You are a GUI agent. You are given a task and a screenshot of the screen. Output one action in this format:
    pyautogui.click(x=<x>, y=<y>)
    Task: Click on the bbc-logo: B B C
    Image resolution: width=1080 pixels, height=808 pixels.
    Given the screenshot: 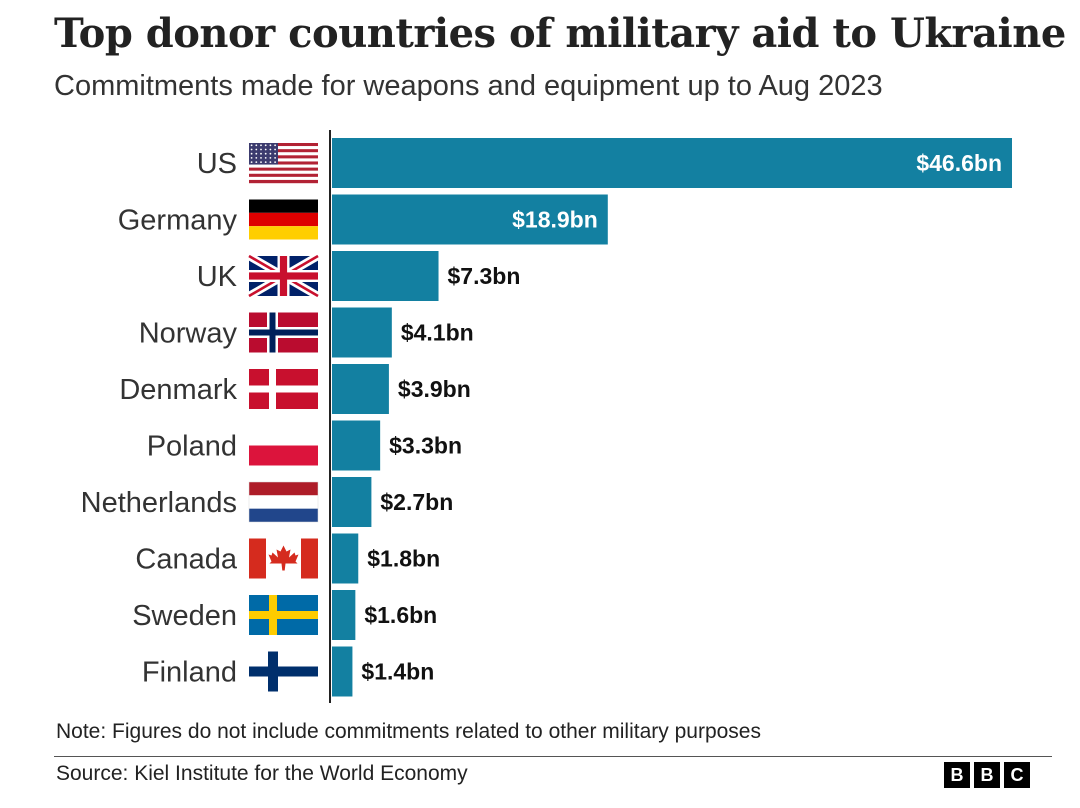 What is the action you would take?
    pyautogui.click(x=987, y=775)
    